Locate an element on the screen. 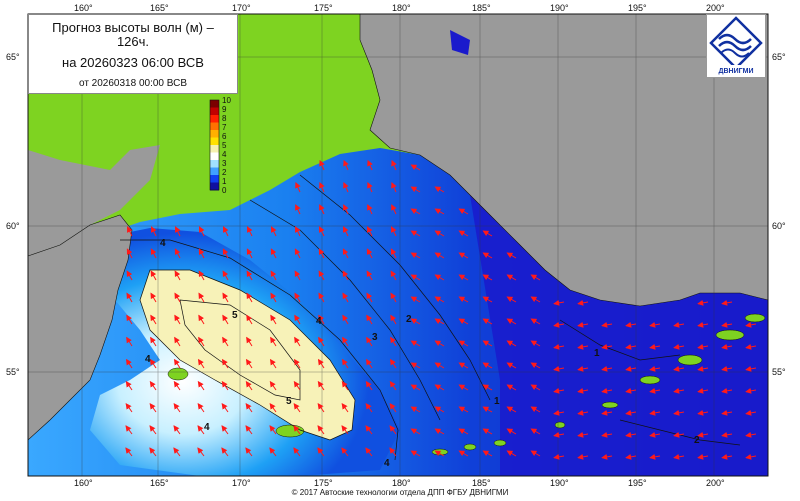 This screenshot has height=501, width=800. contour-label: 2 is located at coordinates (409, 319).